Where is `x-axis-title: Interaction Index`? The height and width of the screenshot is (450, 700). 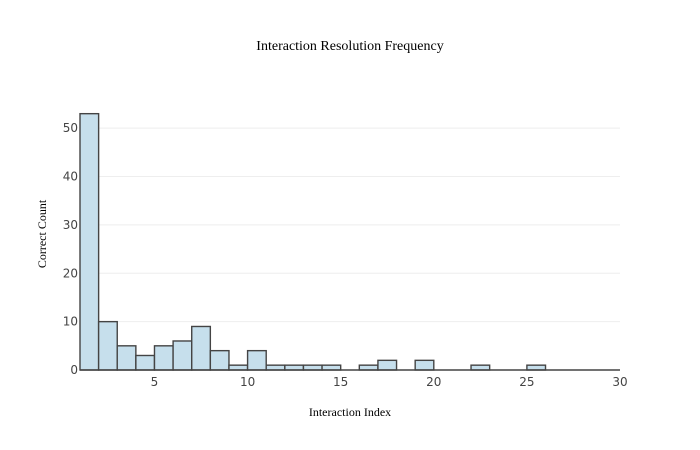 x-axis-title: Interaction Index is located at coordinates (350, 412).